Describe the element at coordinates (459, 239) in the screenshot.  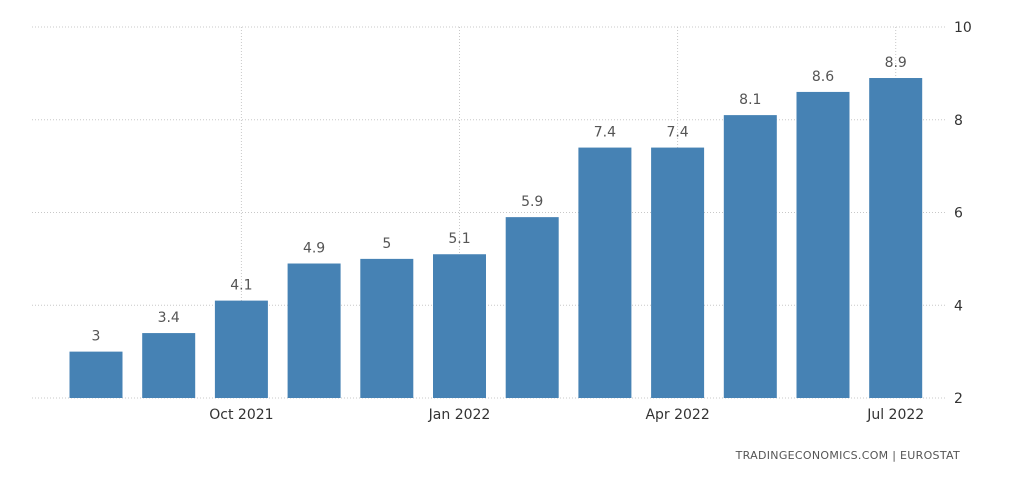
I see `data-label: 5.1` at that location.